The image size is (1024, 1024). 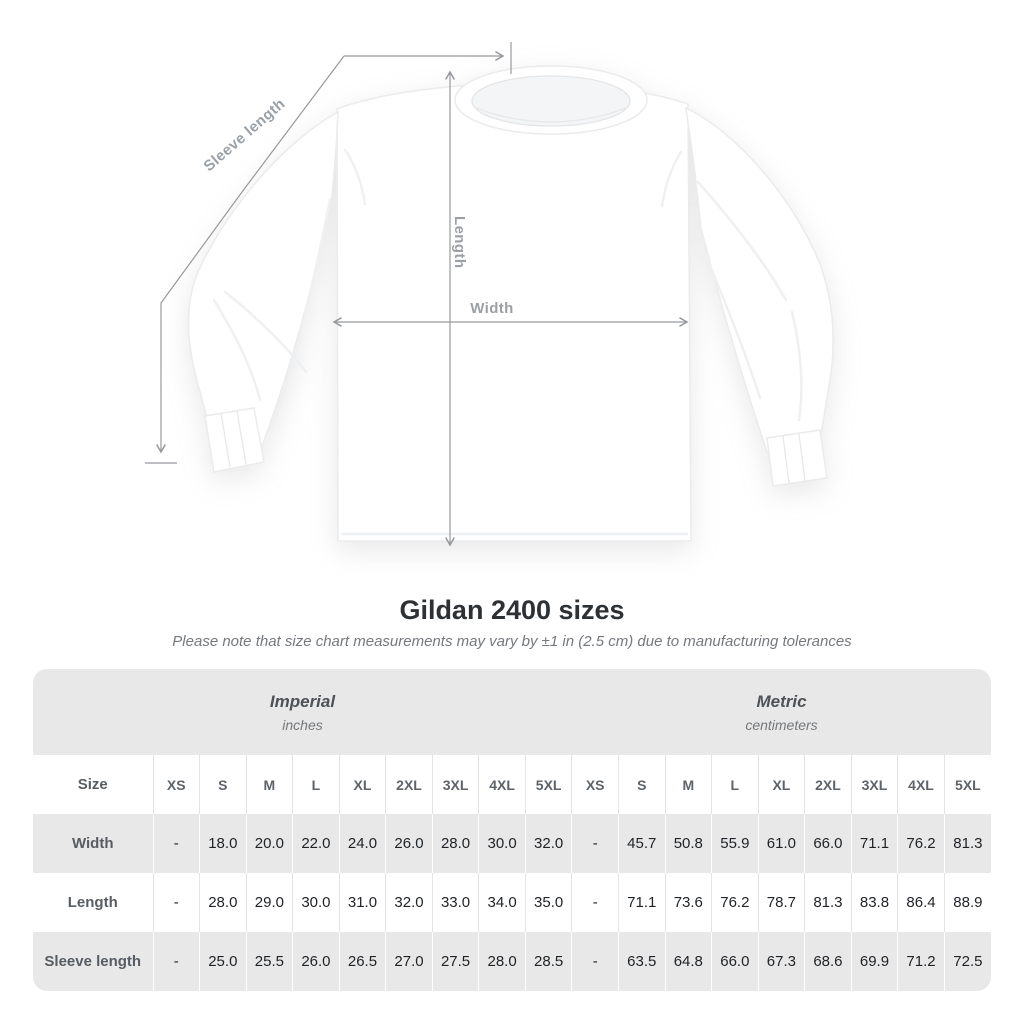 I want to click on metric-unit-group: Metric centimeters, so click(x=781, y=712).